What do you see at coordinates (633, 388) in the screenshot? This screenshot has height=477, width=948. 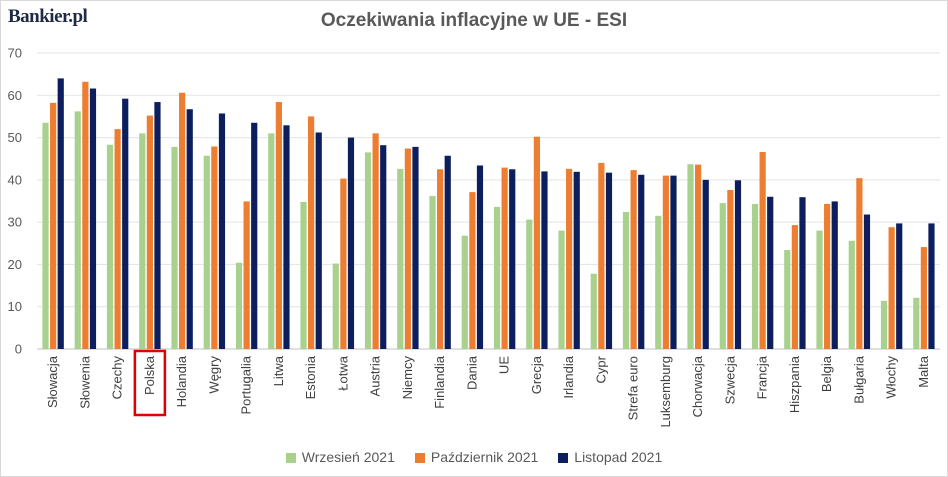 I see `x-category-label: Strefa euro` at bounding box center [633, 388].